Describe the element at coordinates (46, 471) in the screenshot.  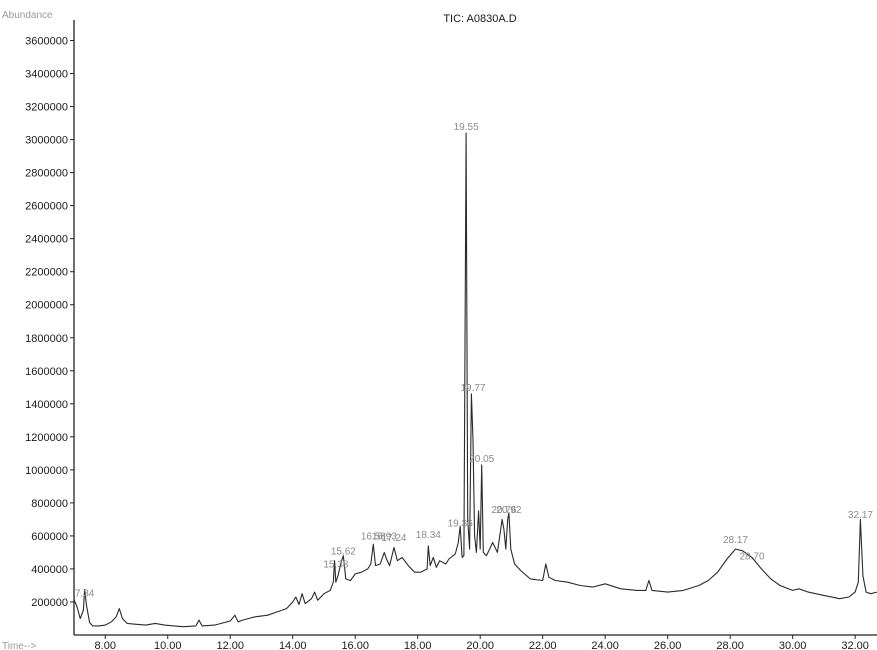
I see `y-tick-label: 1000000` at that location.